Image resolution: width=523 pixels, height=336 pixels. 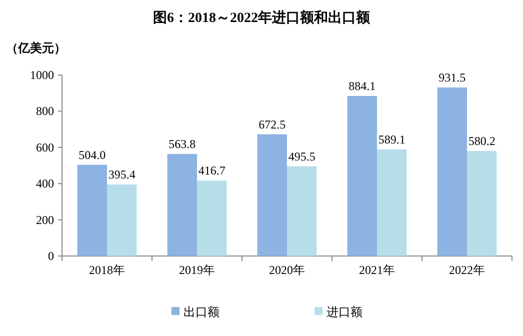 I want to click on data-label: 884.1, so click(x=362, y=85).